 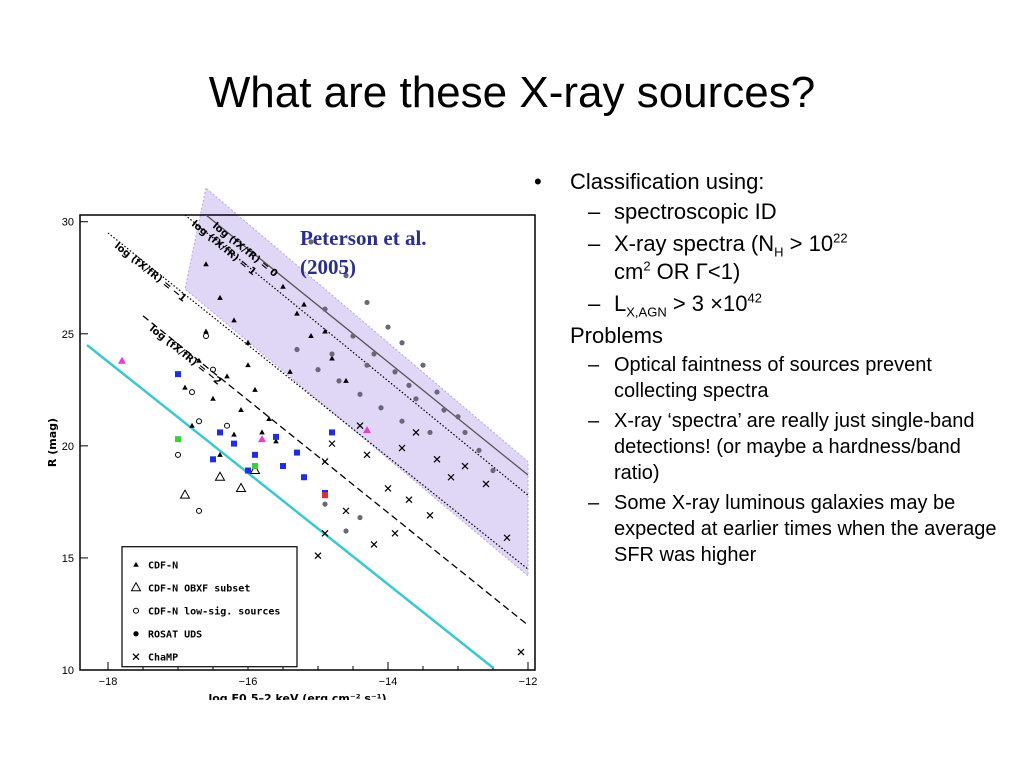 I want to click on x-tick-label: −12, so click(x=528, y=682).